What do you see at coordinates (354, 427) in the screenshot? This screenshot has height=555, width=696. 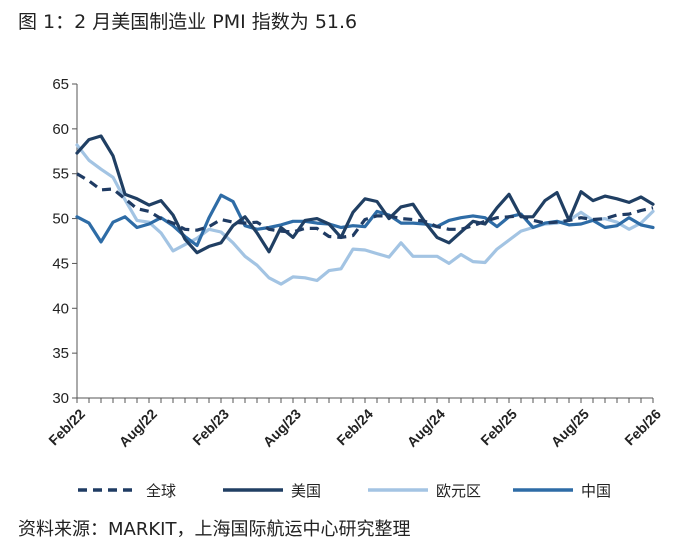 I see `x-tick-label: Feb/24` at bounding box center [354, 427].